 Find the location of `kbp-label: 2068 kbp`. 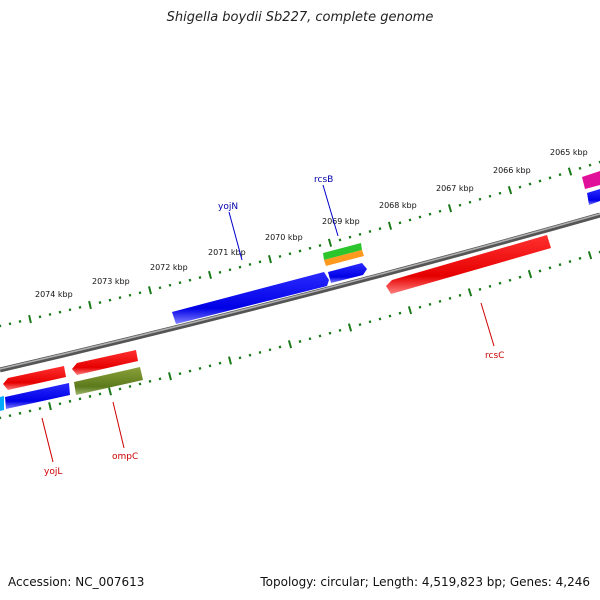

kbp-label: 2068 kbp is located at coordinates (398, 205).